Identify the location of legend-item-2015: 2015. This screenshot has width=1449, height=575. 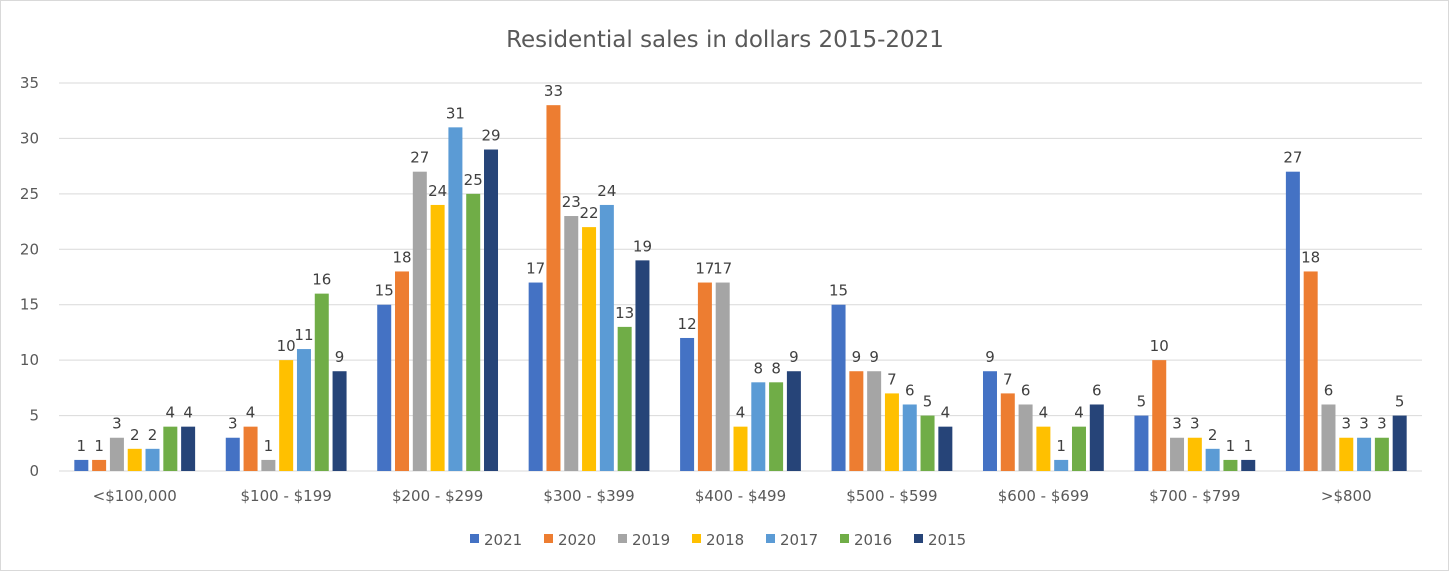
(940, 540).